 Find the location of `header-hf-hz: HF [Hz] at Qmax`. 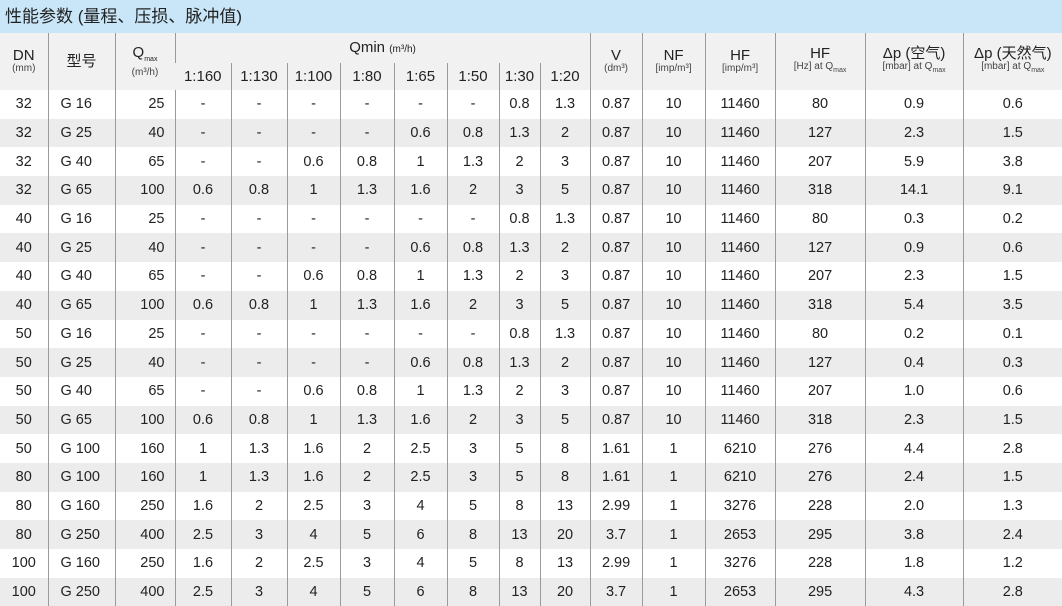

header-hf-hz: HF [Hz] at Qmax is located at coordinates (820, 61).